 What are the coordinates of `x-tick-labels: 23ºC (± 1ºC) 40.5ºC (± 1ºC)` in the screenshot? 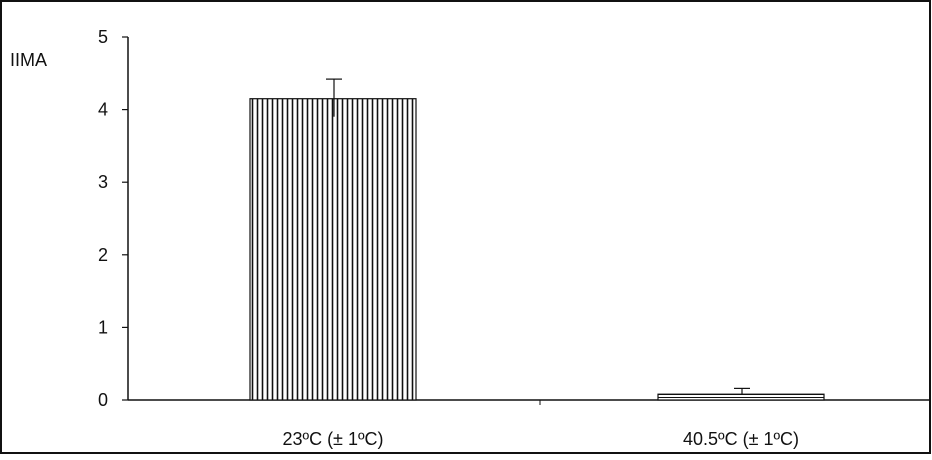 It's located at (540, 439).